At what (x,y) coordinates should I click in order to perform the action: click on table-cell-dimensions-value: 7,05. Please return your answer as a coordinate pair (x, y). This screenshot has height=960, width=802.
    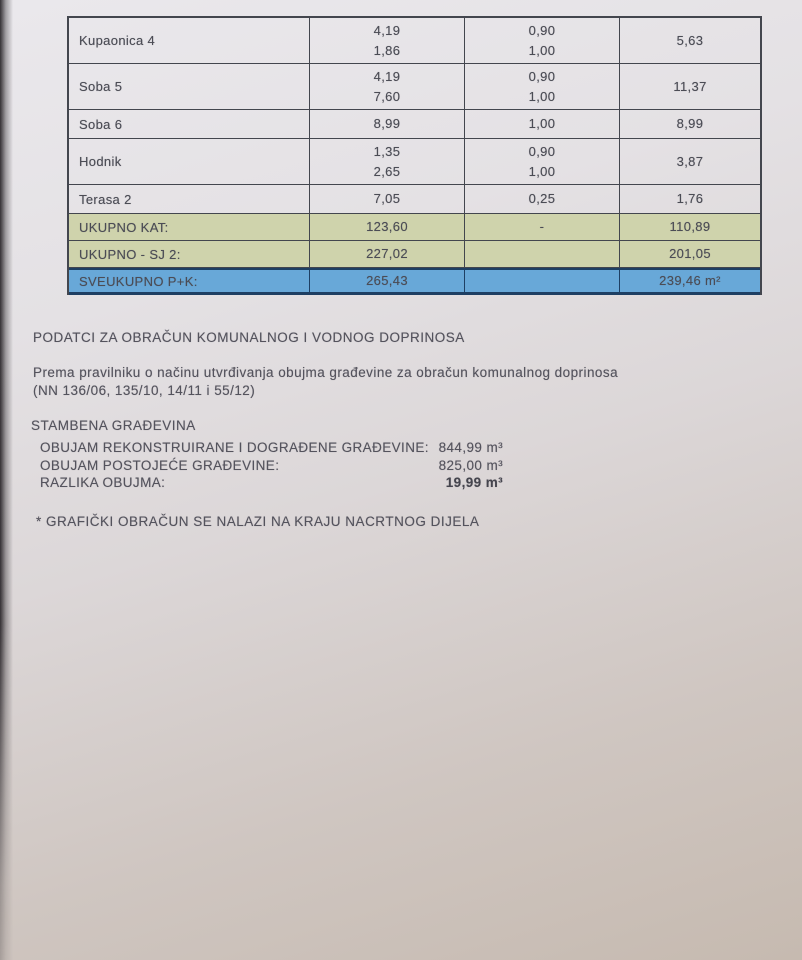
    Looking at the image, I should click on (387, 198).